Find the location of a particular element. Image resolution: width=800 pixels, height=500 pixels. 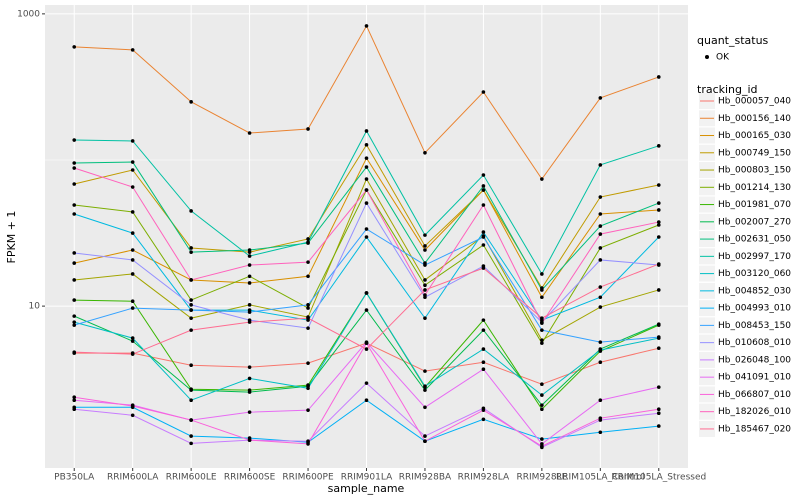

x-tick-label: RRIM600LE is located at coordinates (191, 478).